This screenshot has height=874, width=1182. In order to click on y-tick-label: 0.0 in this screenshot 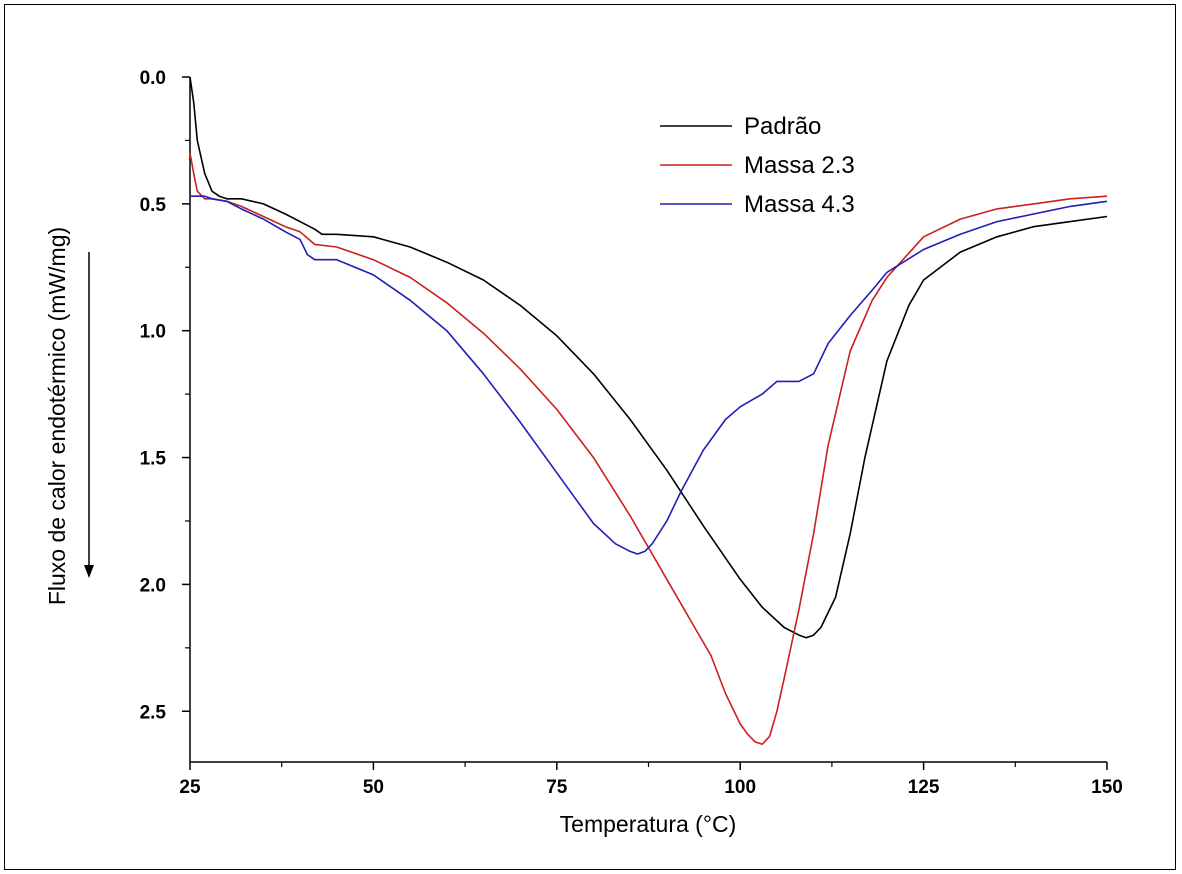, I will do `click(153, 78)`.